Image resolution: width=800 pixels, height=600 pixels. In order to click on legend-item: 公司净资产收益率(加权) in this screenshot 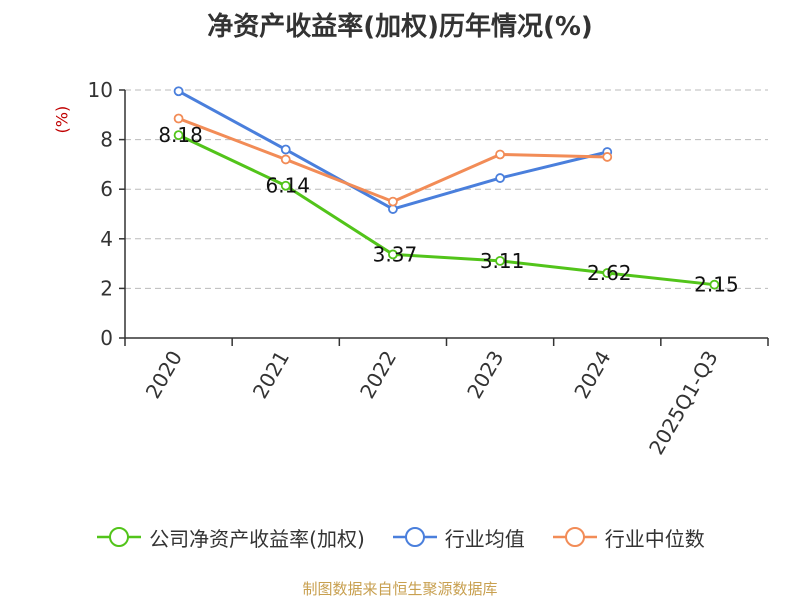, I will do `click(230, 537)`.